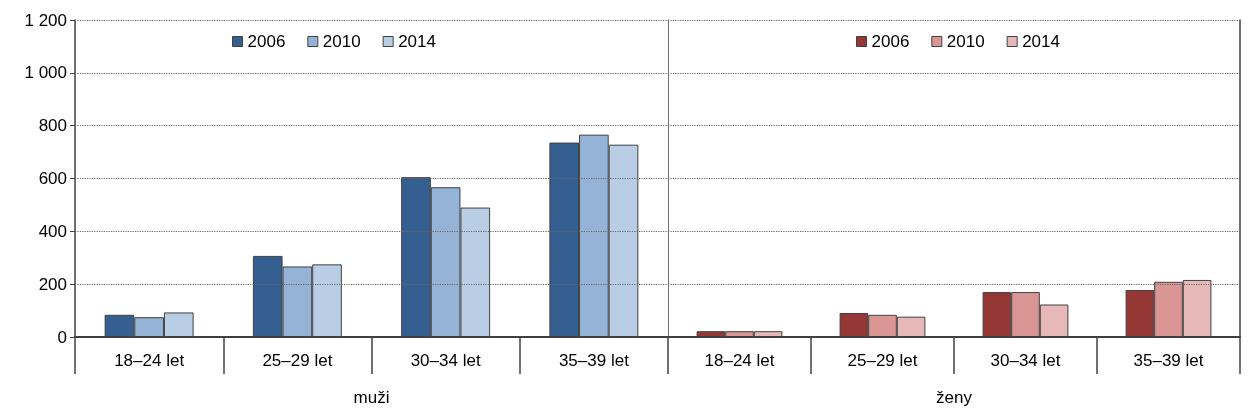  What do you see at coordinates (371, 397) in the screenshot?
I see `x-axis-title: muži` at bounding box center [371, 397].